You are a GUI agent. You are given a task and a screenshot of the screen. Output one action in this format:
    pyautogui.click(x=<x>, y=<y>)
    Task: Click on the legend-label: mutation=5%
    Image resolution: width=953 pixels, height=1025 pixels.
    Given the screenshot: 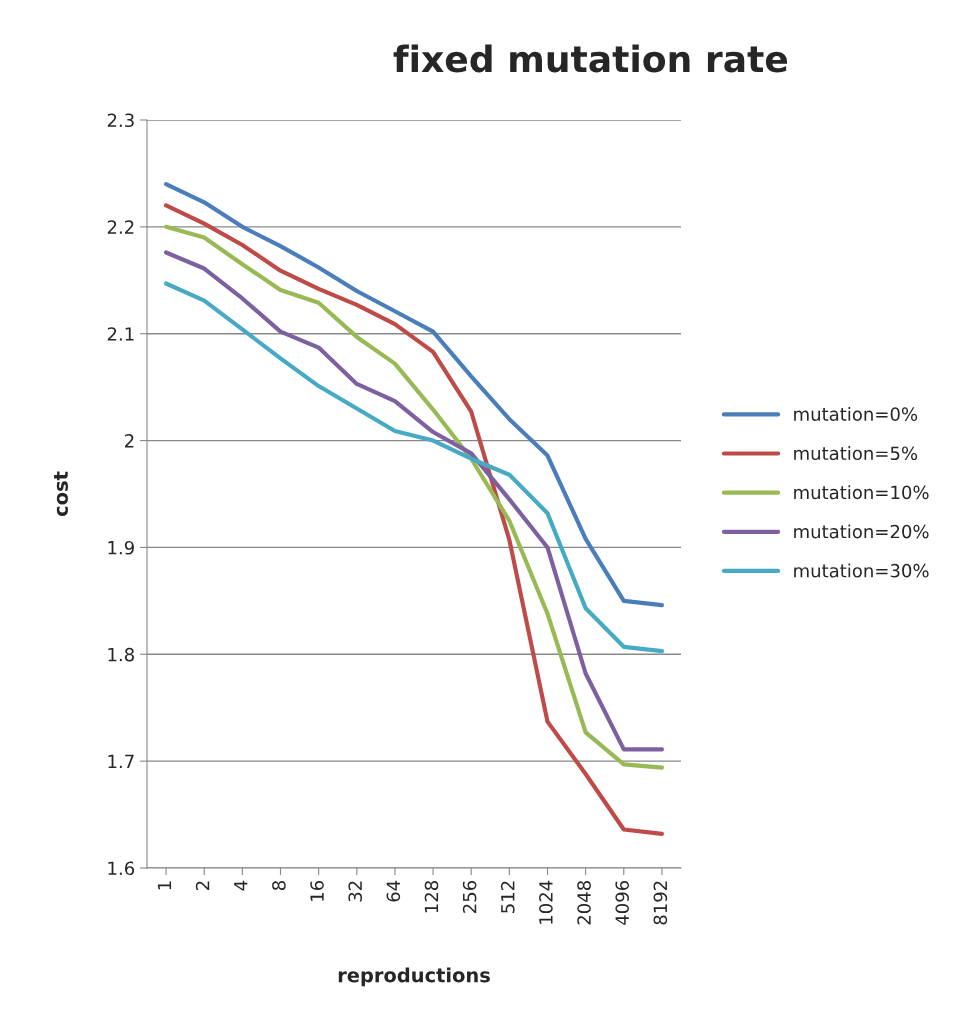 What is the action you would take?
    pyautogui.click(x=856, y=453)
    